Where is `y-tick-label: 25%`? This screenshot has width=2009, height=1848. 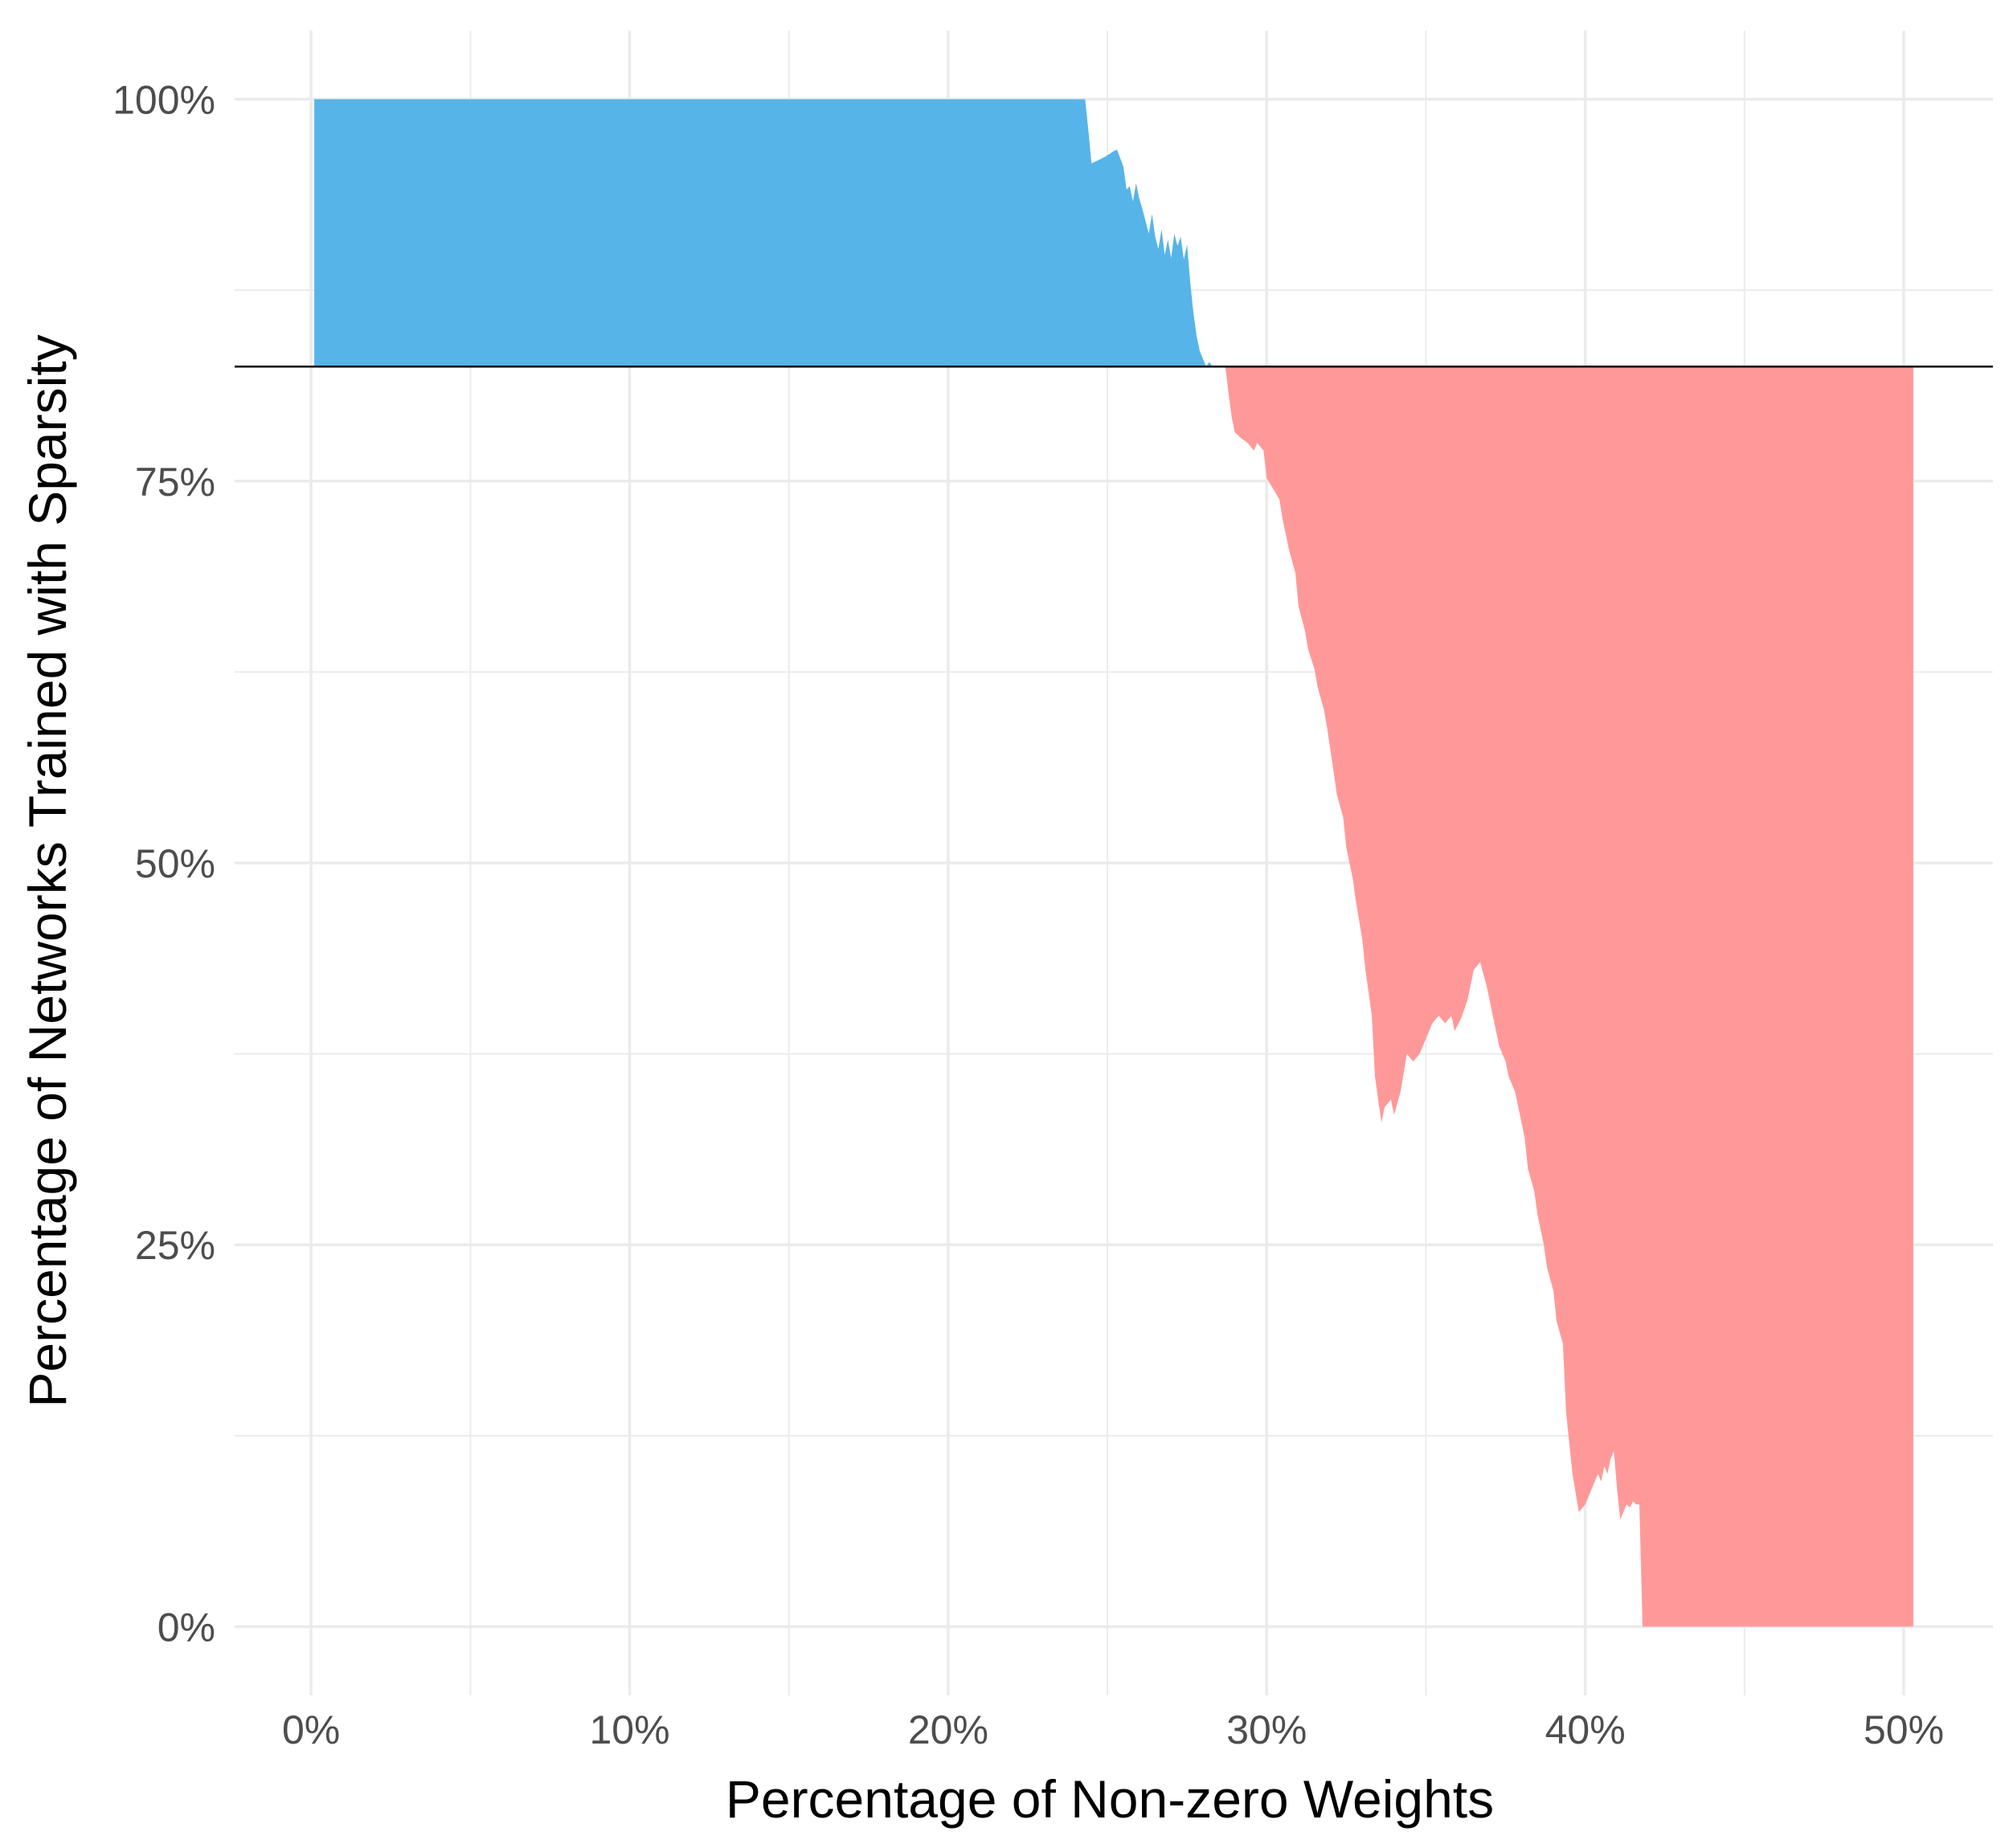
y-tick-label: 25% is located at coordinates (175, 1246).